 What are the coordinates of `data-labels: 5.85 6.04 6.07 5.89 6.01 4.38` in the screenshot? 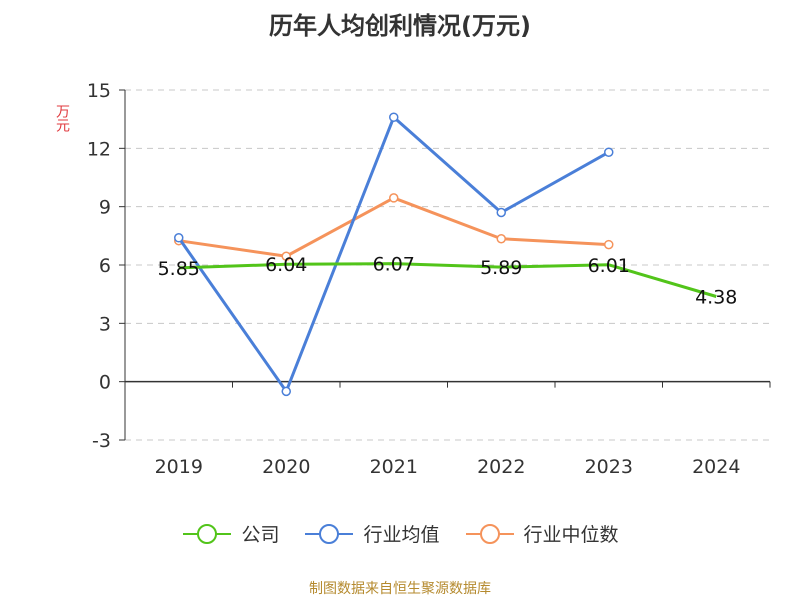 It's located at (448, 281).